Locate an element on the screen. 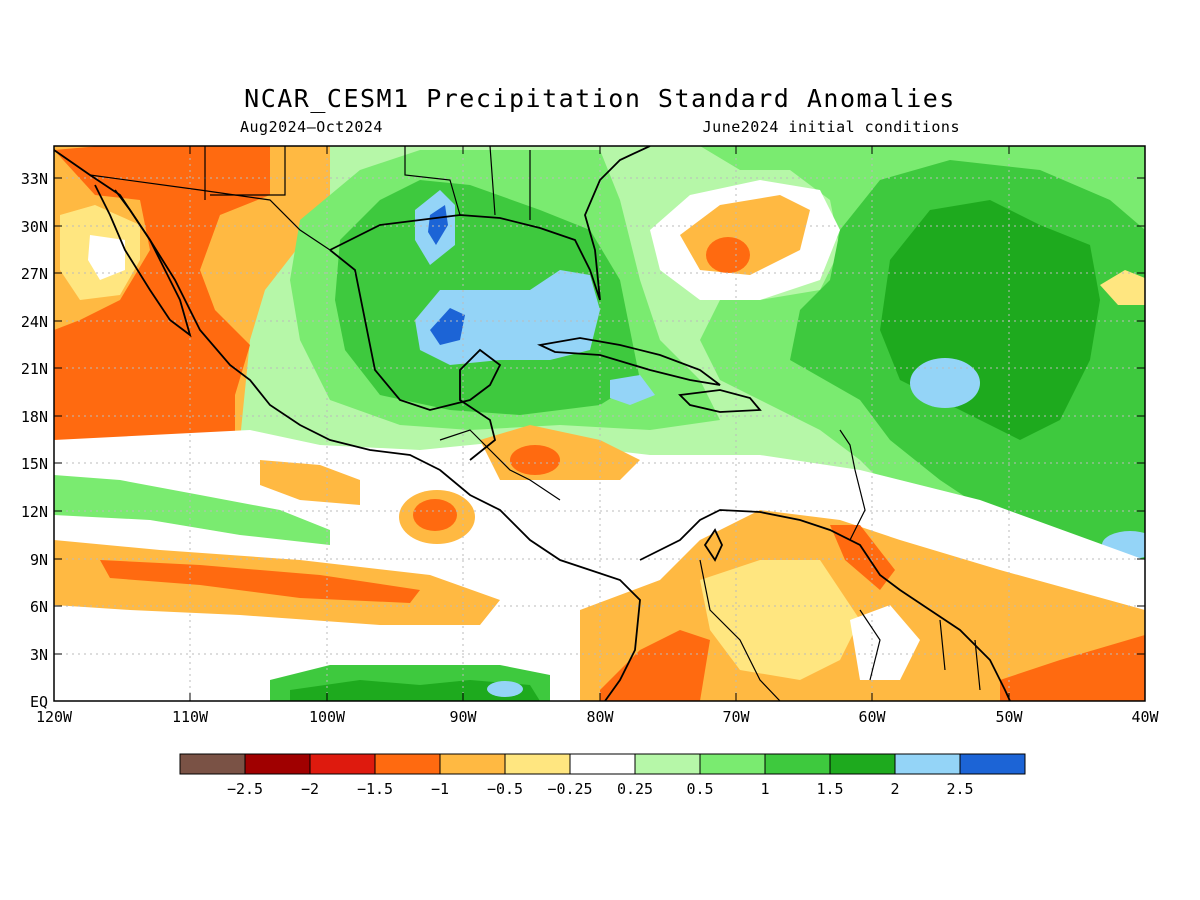 This screenshot has height=900, width=1200. colorbar-label-7: 0.5 is located at coordinates (699, 789).